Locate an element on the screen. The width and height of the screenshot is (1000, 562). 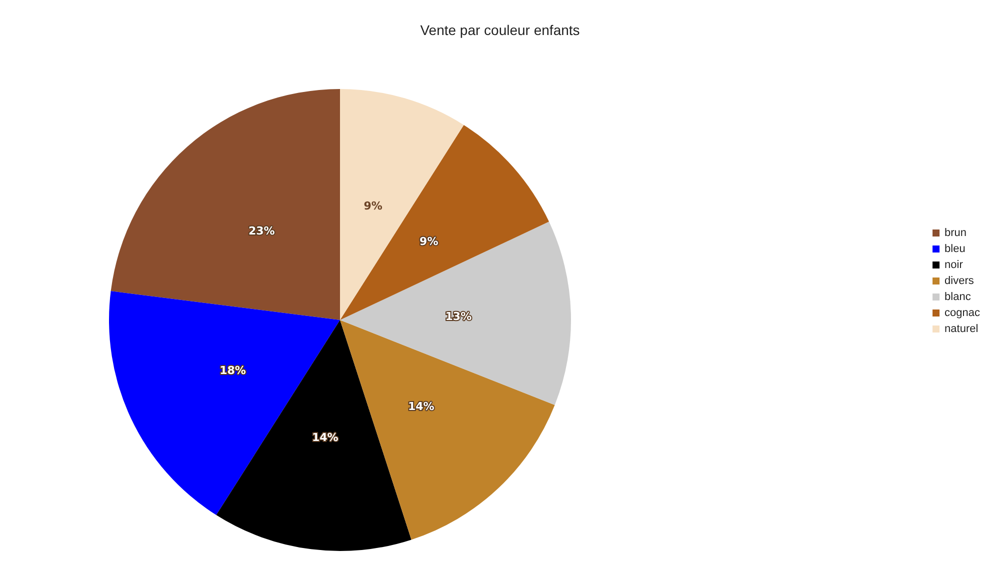
legend-label: naturel is located at coordinates (961, 329).